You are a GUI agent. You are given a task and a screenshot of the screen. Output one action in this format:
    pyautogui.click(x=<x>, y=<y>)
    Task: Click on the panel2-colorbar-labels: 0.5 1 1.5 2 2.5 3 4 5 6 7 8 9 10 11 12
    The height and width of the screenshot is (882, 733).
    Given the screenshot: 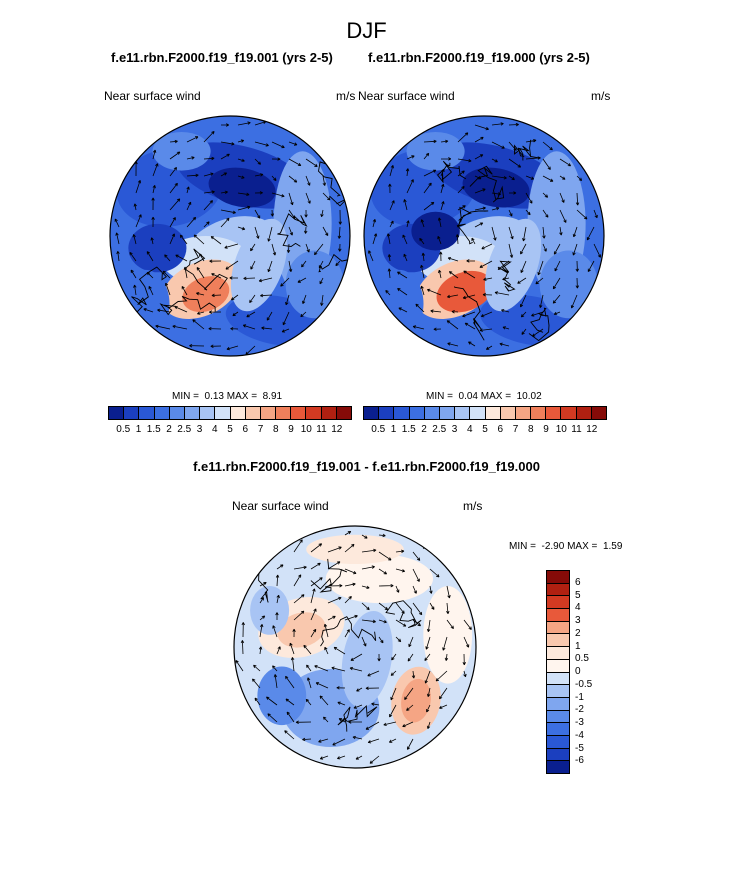 What is the action you would take?
    pyautogui.click(x=485, y=431)
    